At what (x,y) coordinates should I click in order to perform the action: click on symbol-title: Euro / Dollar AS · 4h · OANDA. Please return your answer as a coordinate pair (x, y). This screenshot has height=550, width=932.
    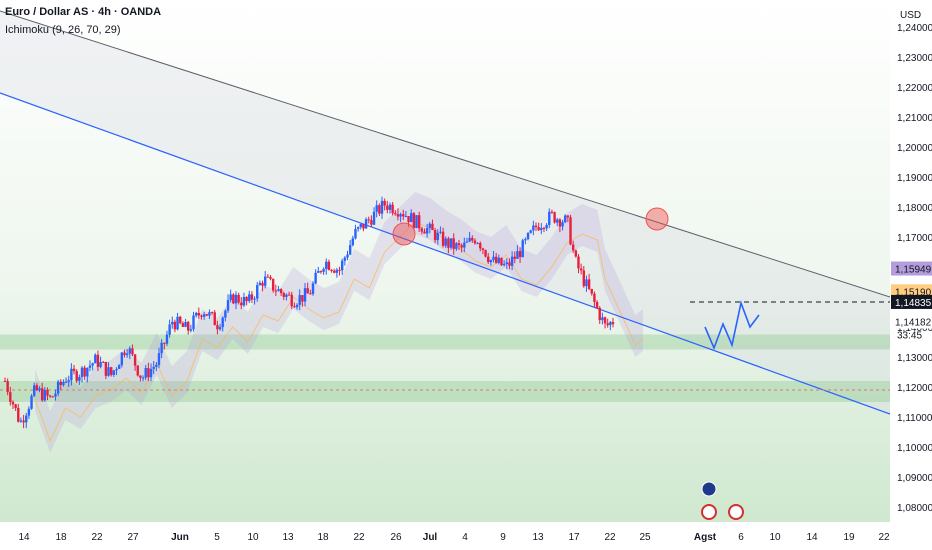
    Looking at the image, I should click on (83, 12).